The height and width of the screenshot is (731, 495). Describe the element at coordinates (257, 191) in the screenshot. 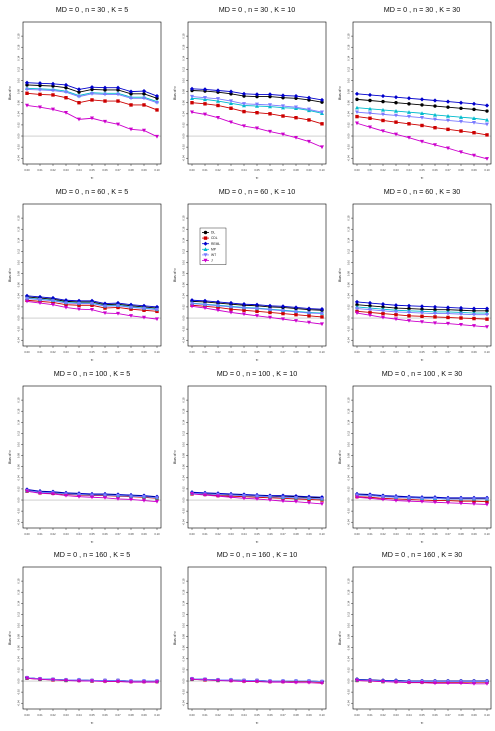

I see `panel-title: MD = 0 , n = 60 , K = 10` at that location.